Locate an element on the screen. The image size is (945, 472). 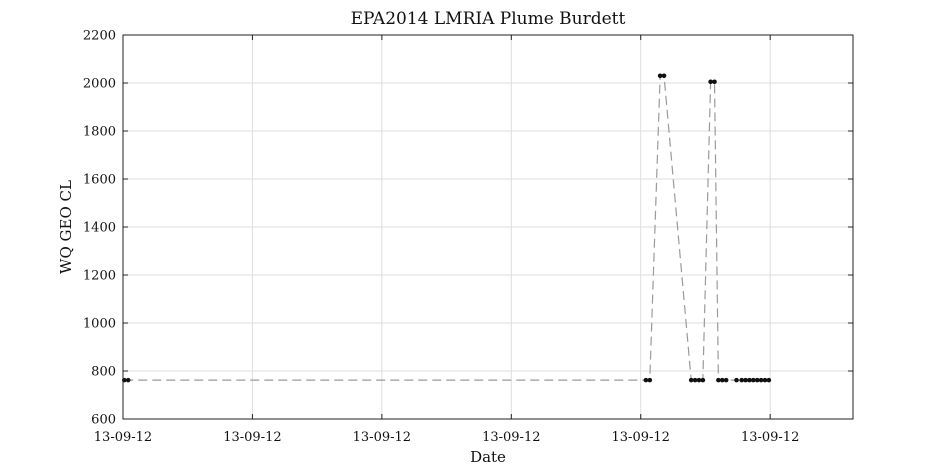
y-tick-label: 1200 is located at coordinates (99, 276).